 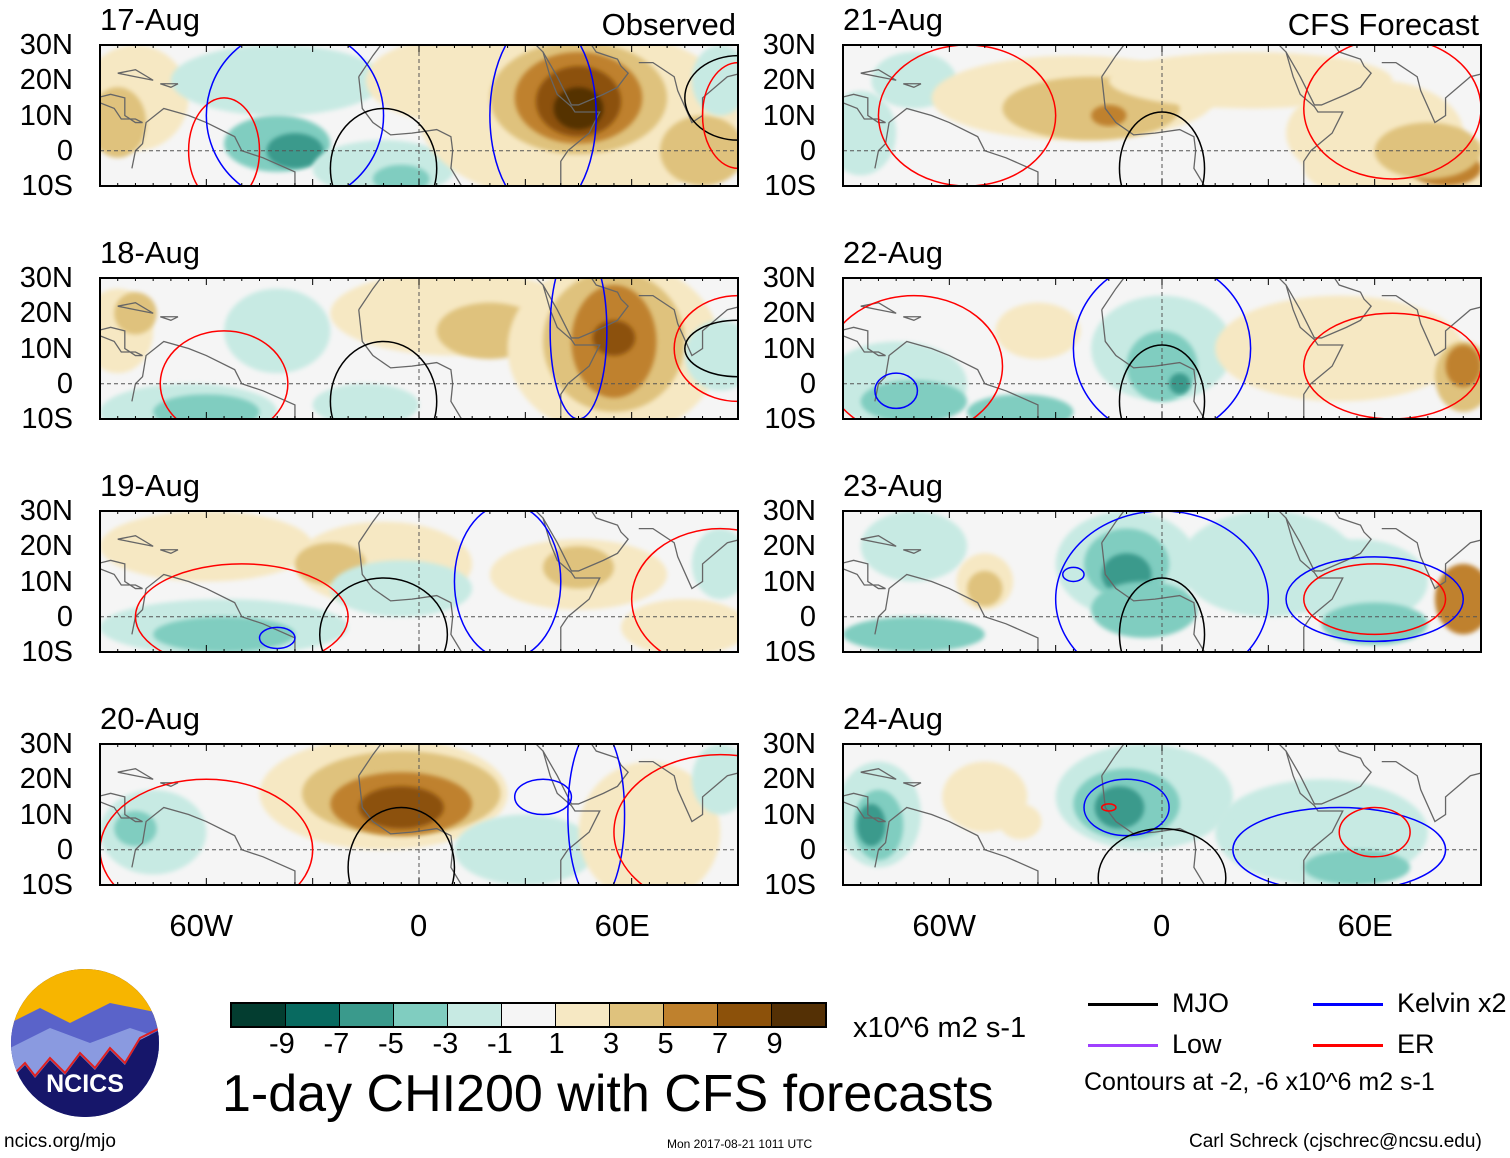 What do you see at coordinates (1416, 1044) in the screenshot?
I see `legend-label: ER` at bounding box center [1416, 1044].